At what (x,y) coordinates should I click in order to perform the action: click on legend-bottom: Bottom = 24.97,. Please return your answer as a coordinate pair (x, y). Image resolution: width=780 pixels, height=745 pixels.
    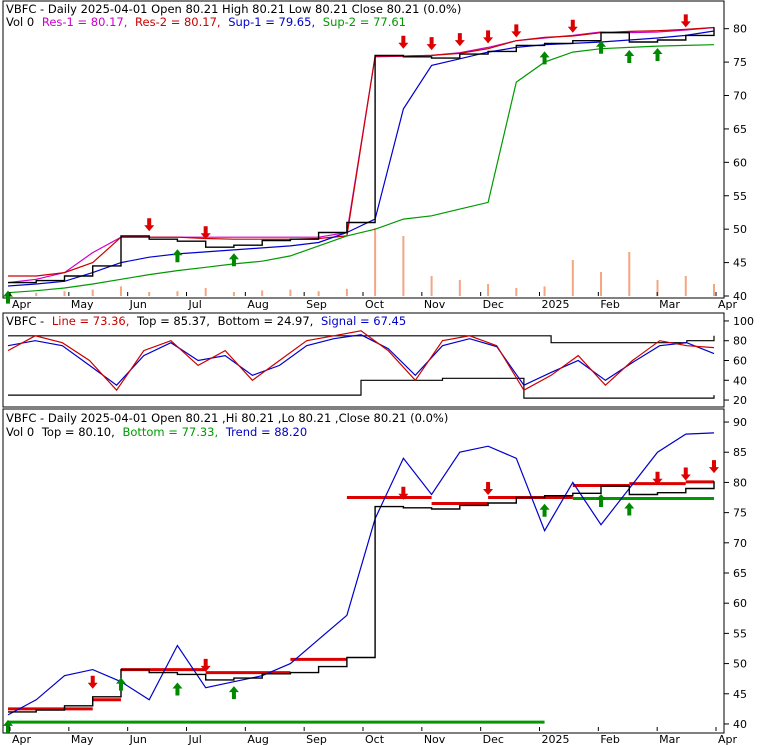
    Looking at the image, I should click on (266, 321).